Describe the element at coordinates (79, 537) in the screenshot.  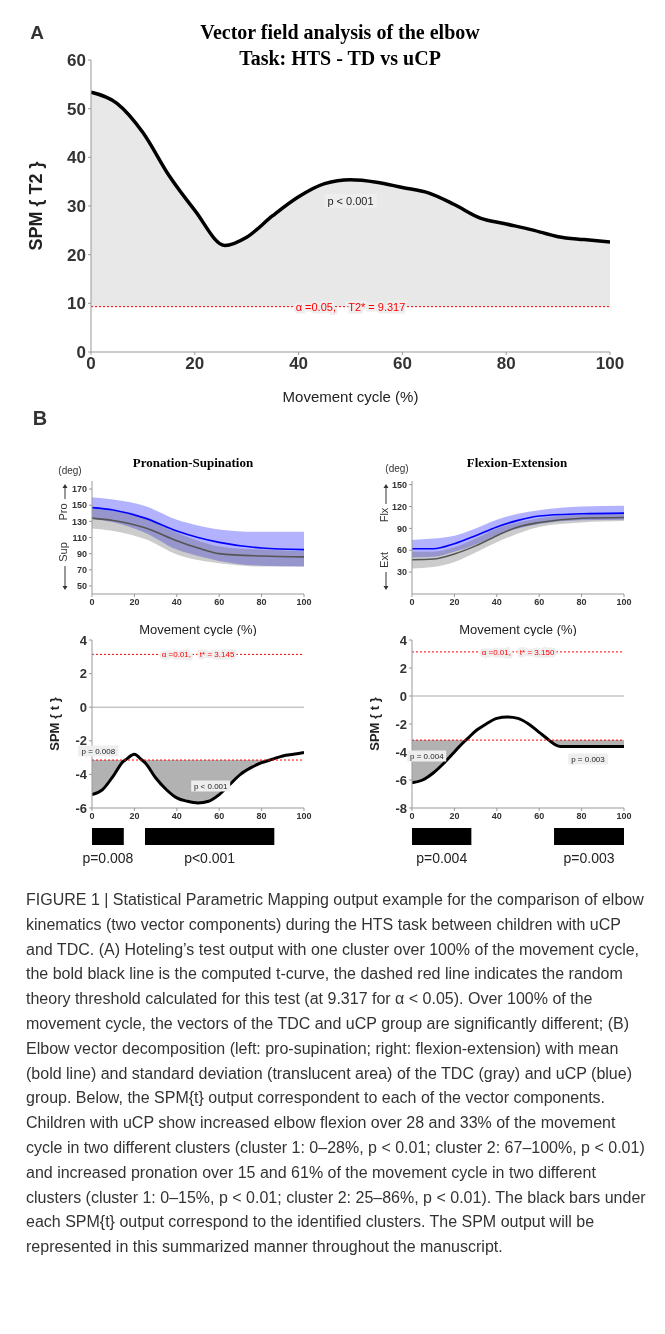
I see `y-tick-label: 110` at that location.